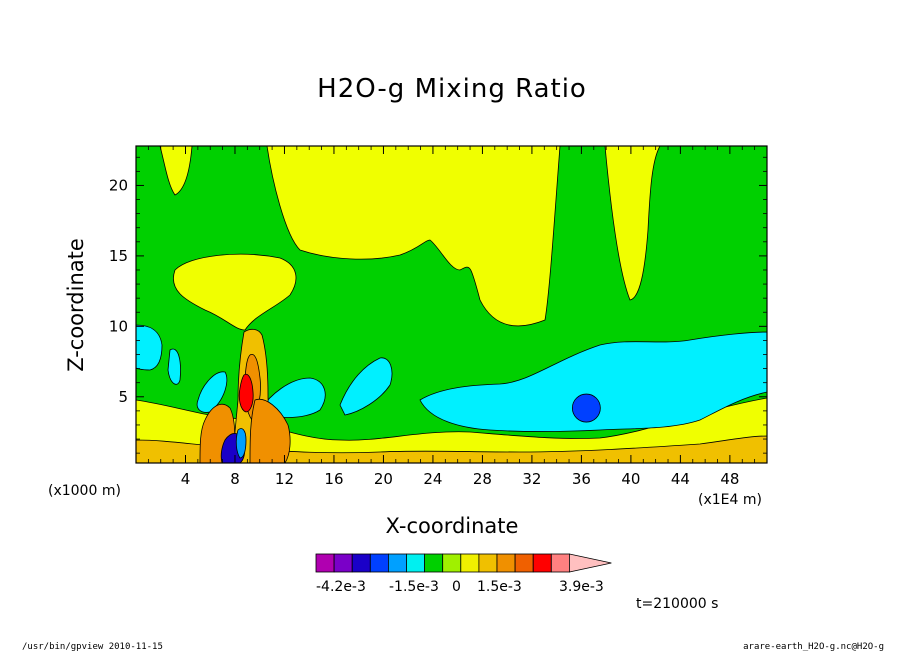  I want to click on x-tick-label: 24, so click(432, 479).